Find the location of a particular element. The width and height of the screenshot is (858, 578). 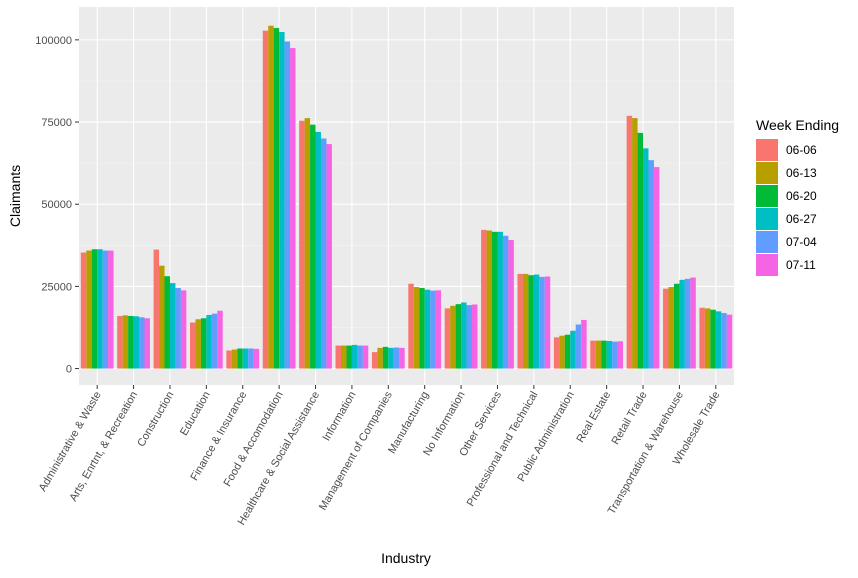

y-tick-label: 0 is located at coordinates (69, 370).